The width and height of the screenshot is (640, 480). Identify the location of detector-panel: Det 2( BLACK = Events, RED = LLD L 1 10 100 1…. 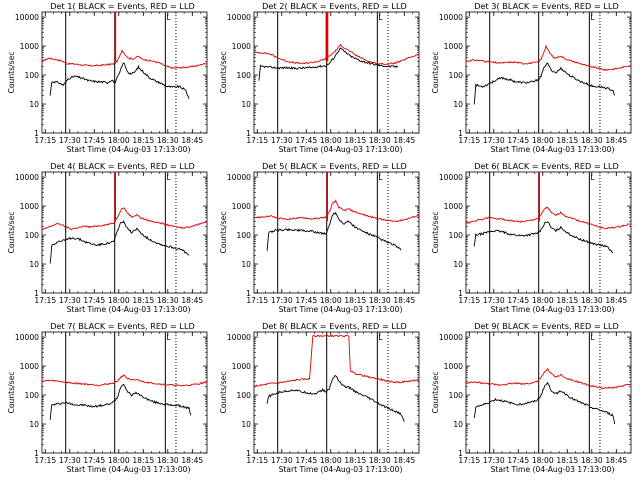
(319, 77).